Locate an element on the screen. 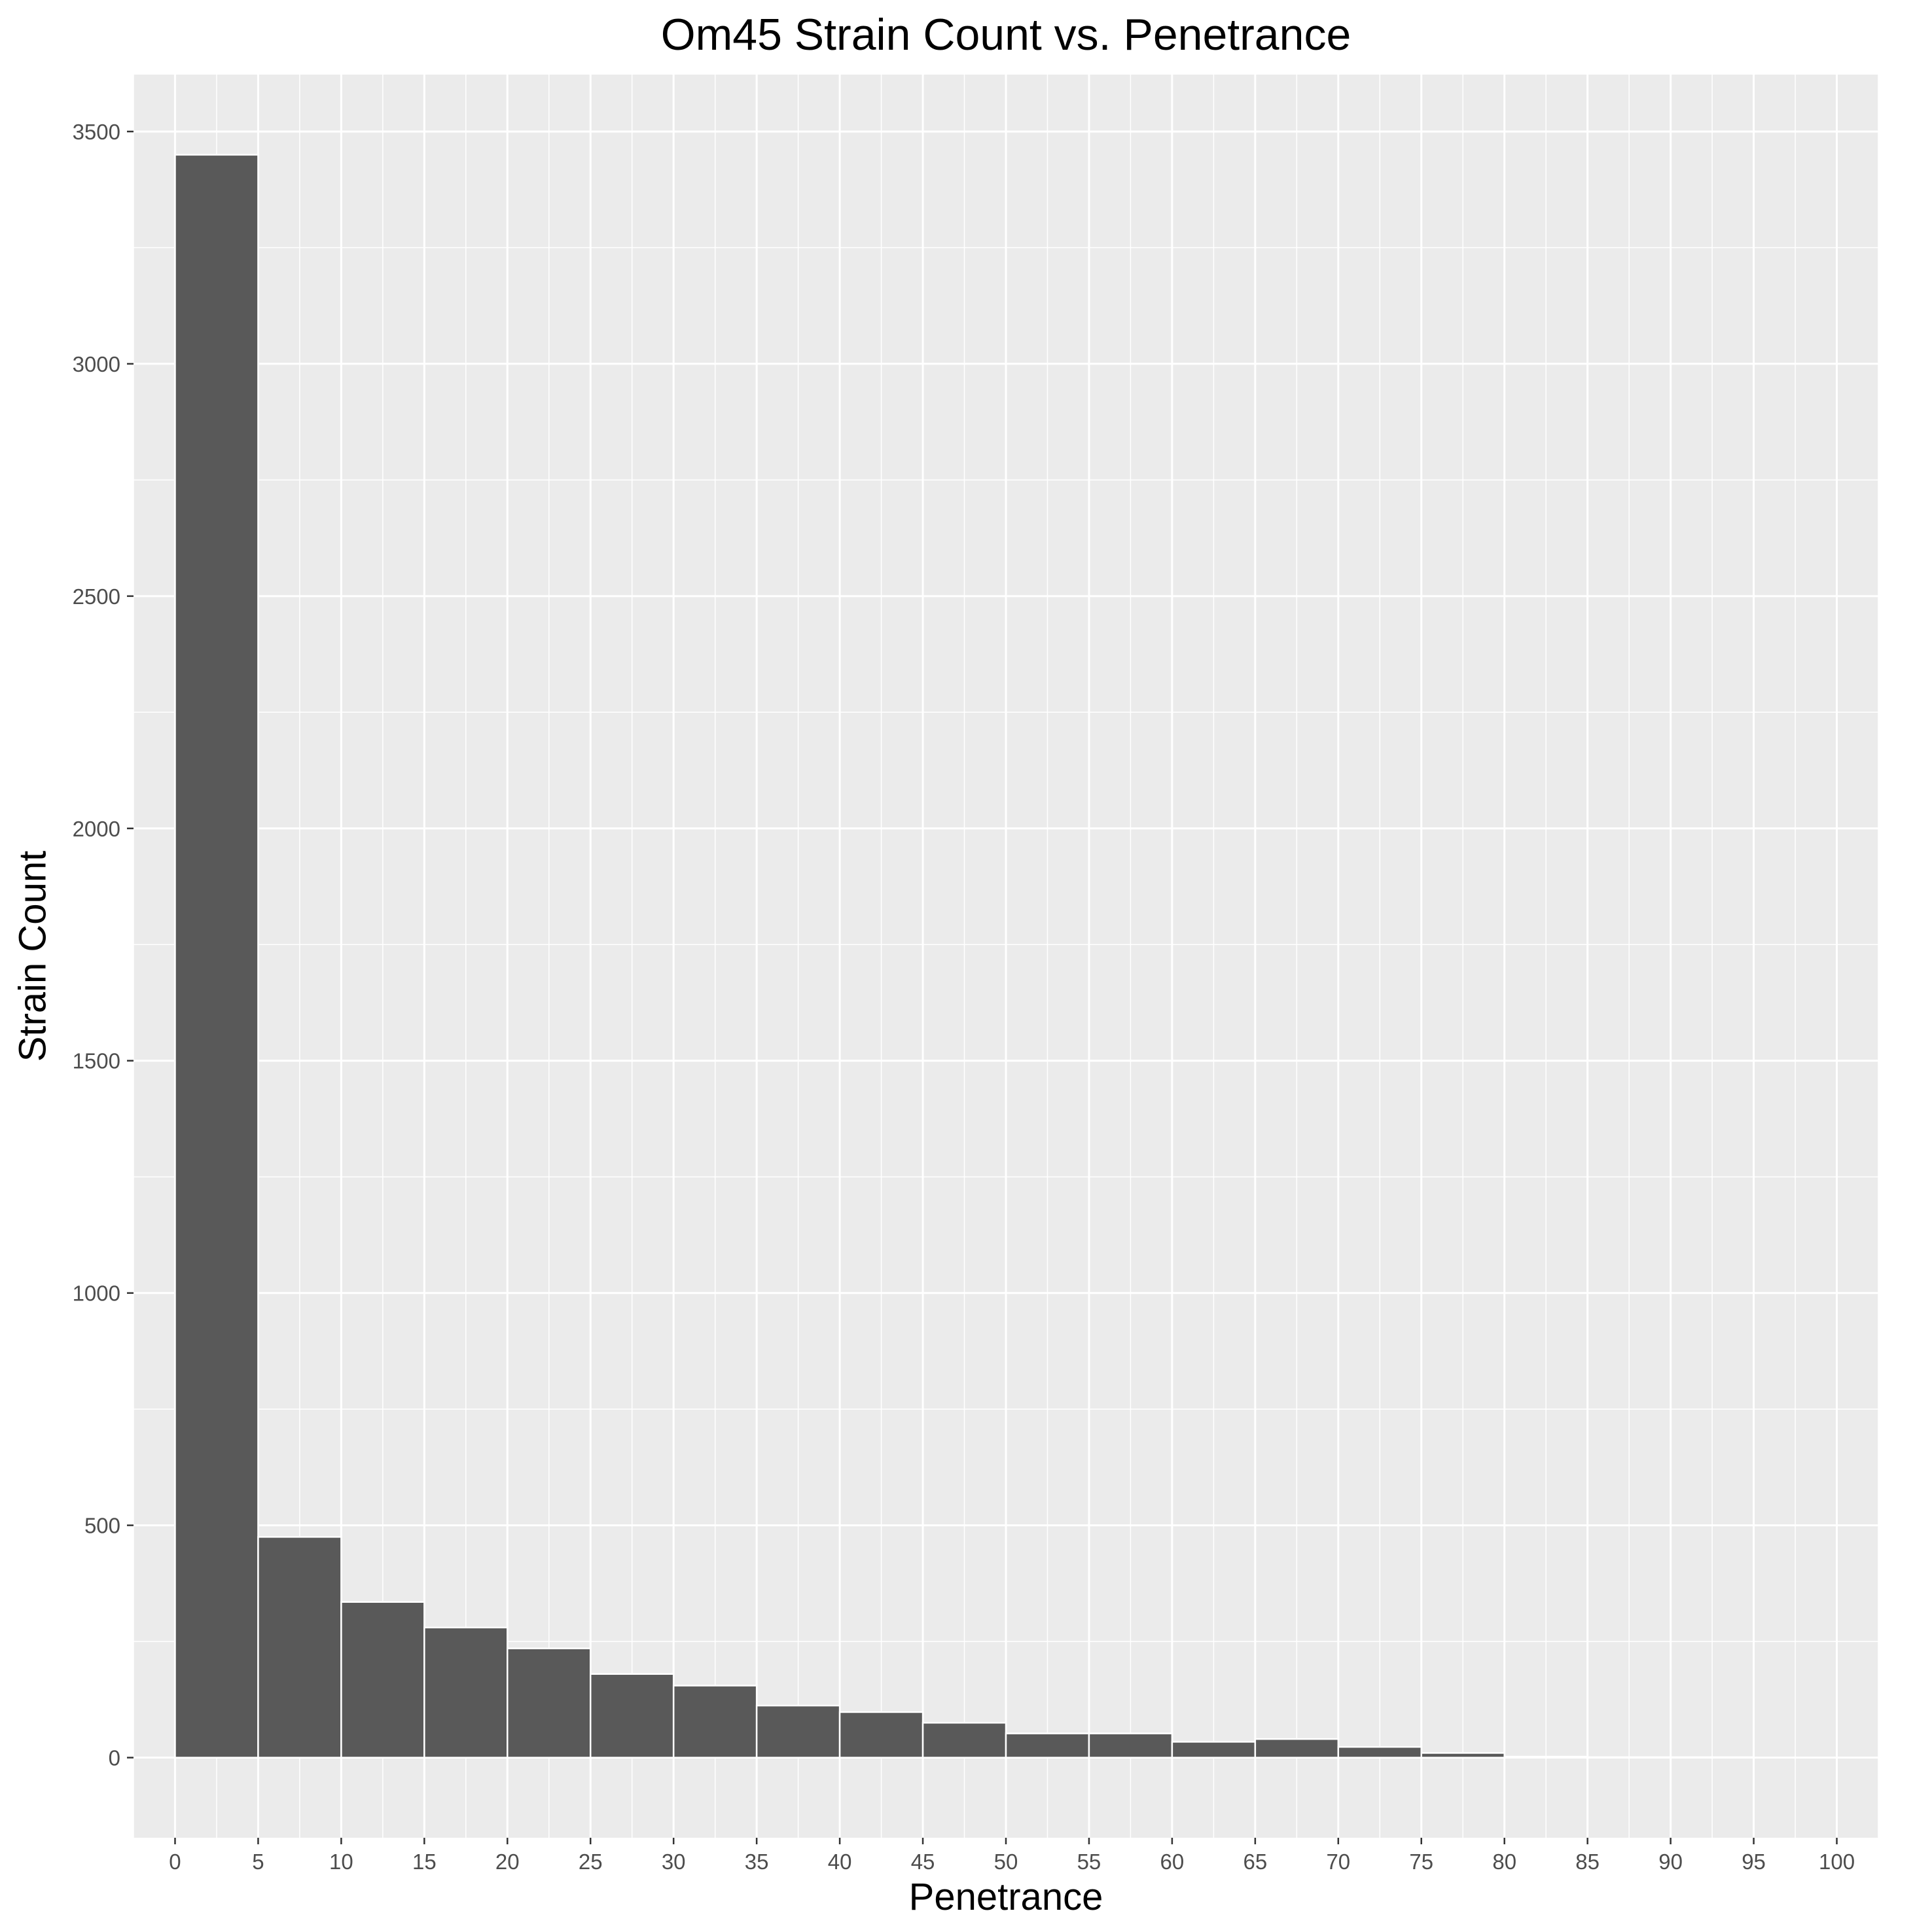 Image resolution: width=1932 pixels, height=1932 pixels. x-tick-label: 65 is located at coordinates (1255, 1862).